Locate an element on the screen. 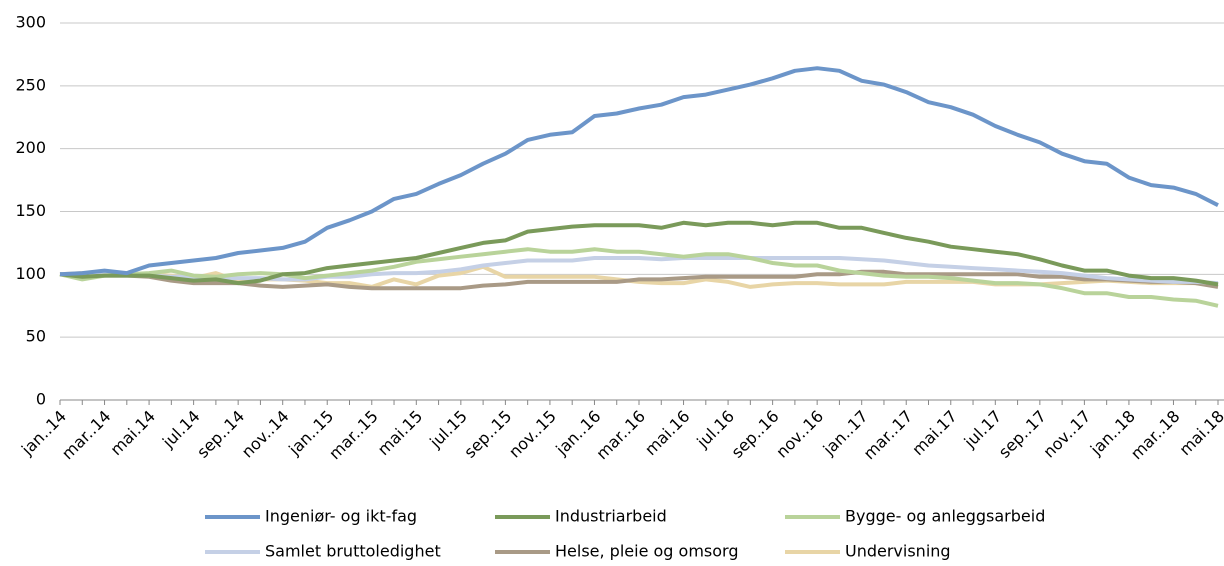 This screenshot has height=566, width=1224. x-tick-label: mar..15 is located at coordinates (353, 435).